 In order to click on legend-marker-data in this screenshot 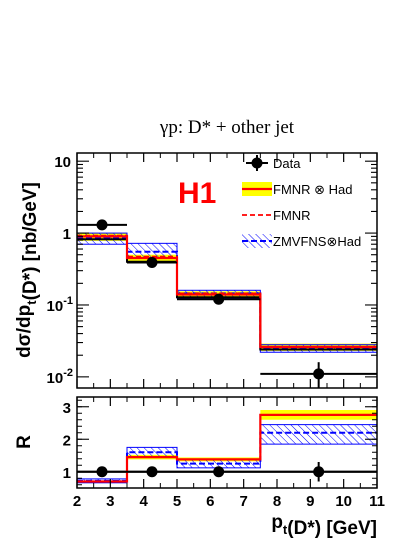, I will do `click(257, 163)`.